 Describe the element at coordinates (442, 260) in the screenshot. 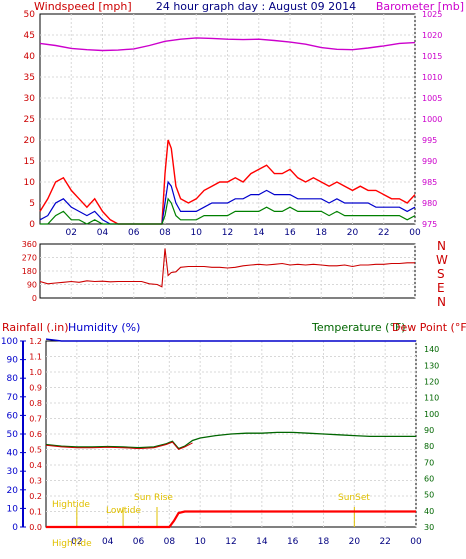

I see `dir-letter-w: W` at that location.